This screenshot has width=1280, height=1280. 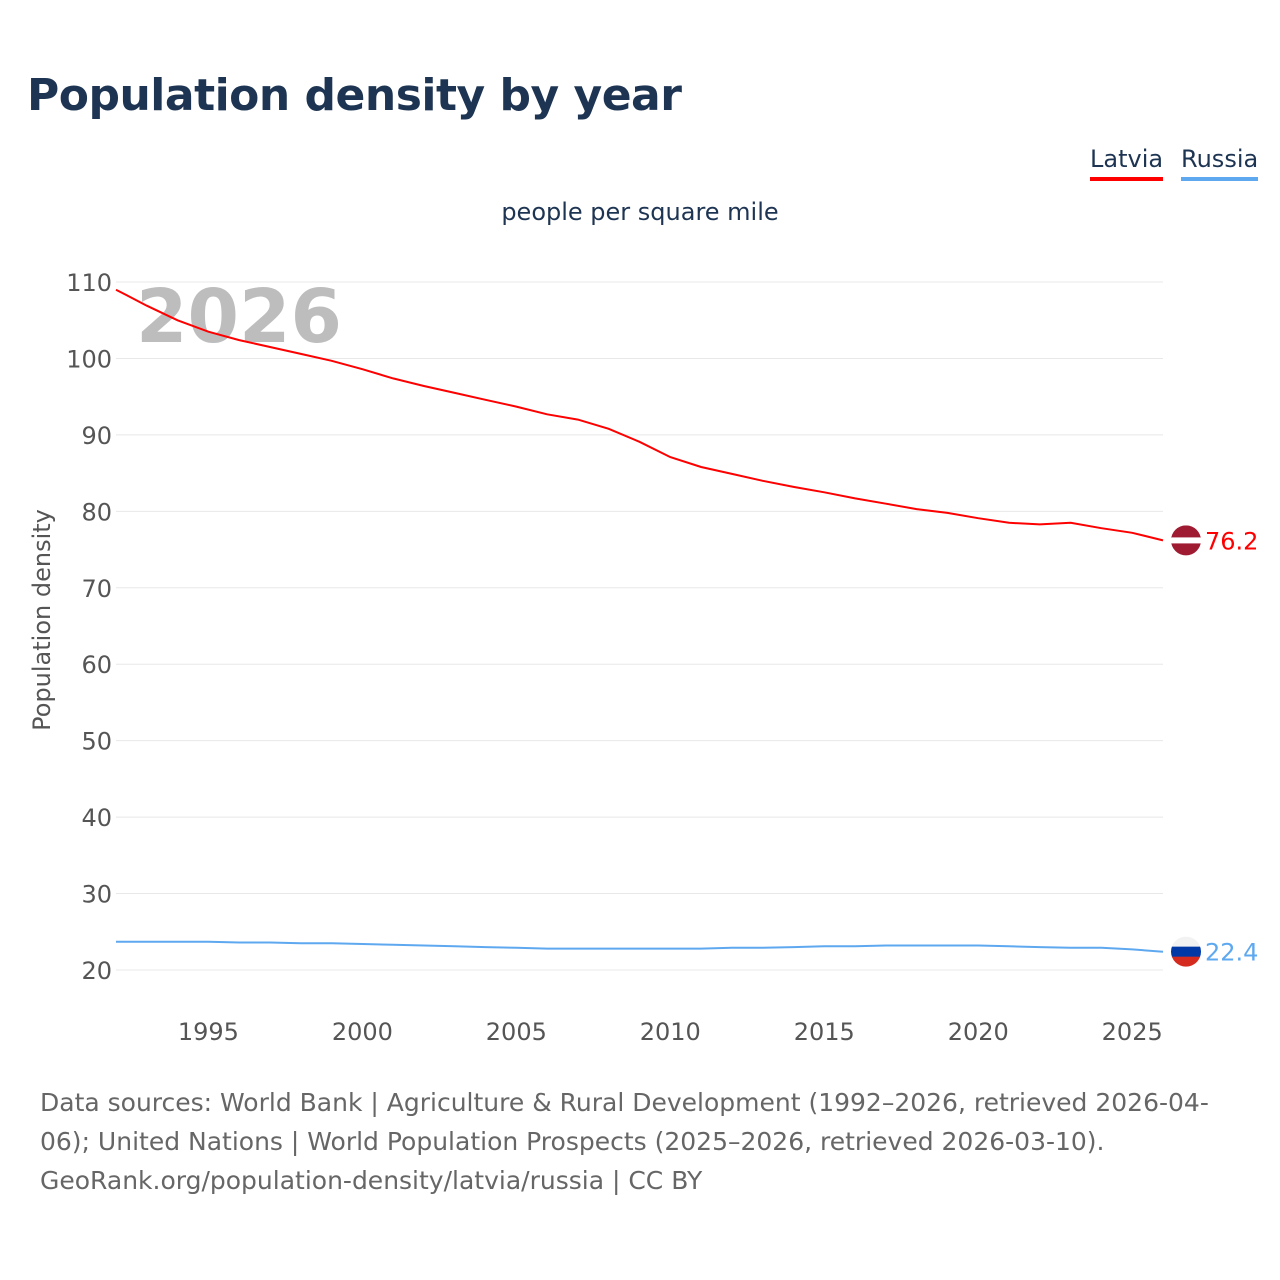 What do you see at coordinates (96, 818) in the screenshot?
I see `y-tick-label: 40` at bounding box center [96, 818].